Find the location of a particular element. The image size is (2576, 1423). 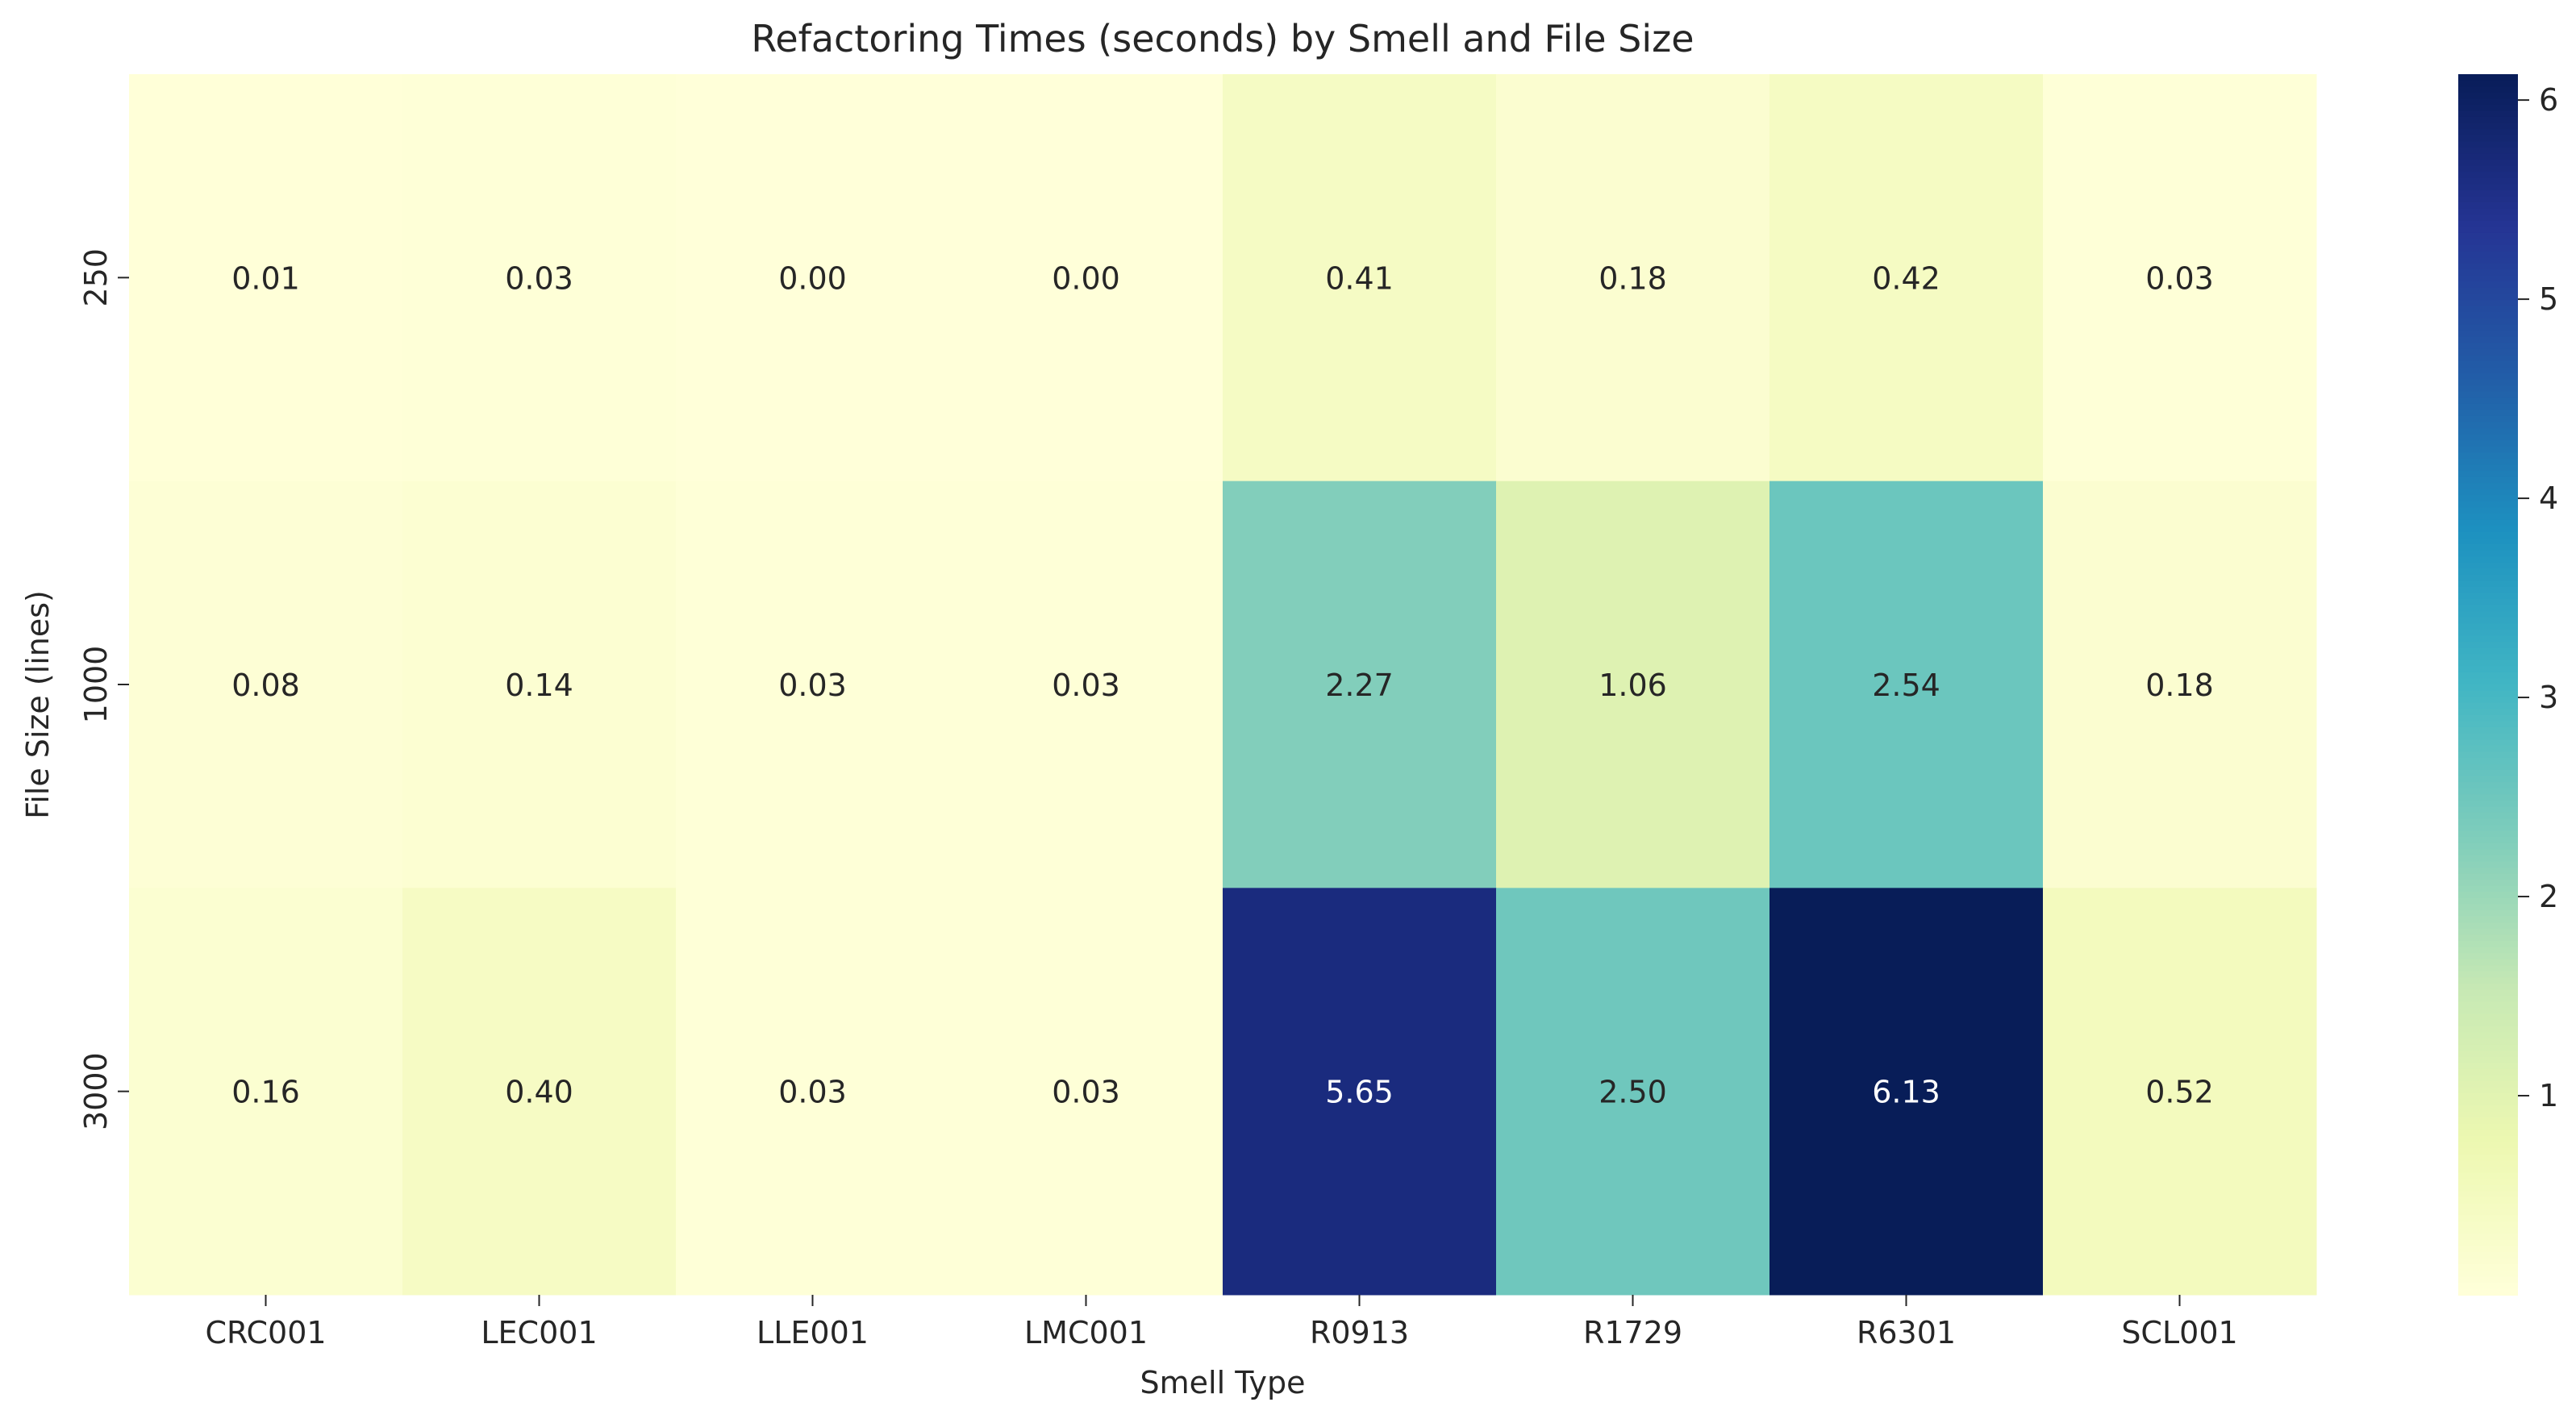

x-tick-label: R6301 is located at coordinates (1906, 1332).